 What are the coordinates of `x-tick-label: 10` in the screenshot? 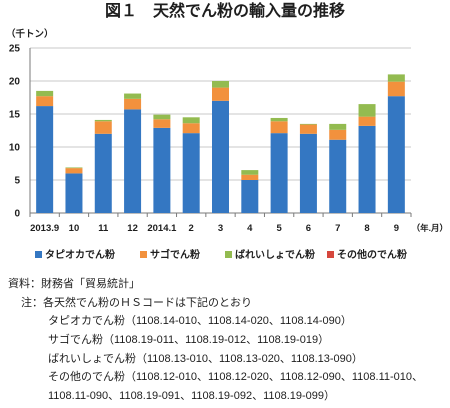 It's located at (74, 228).